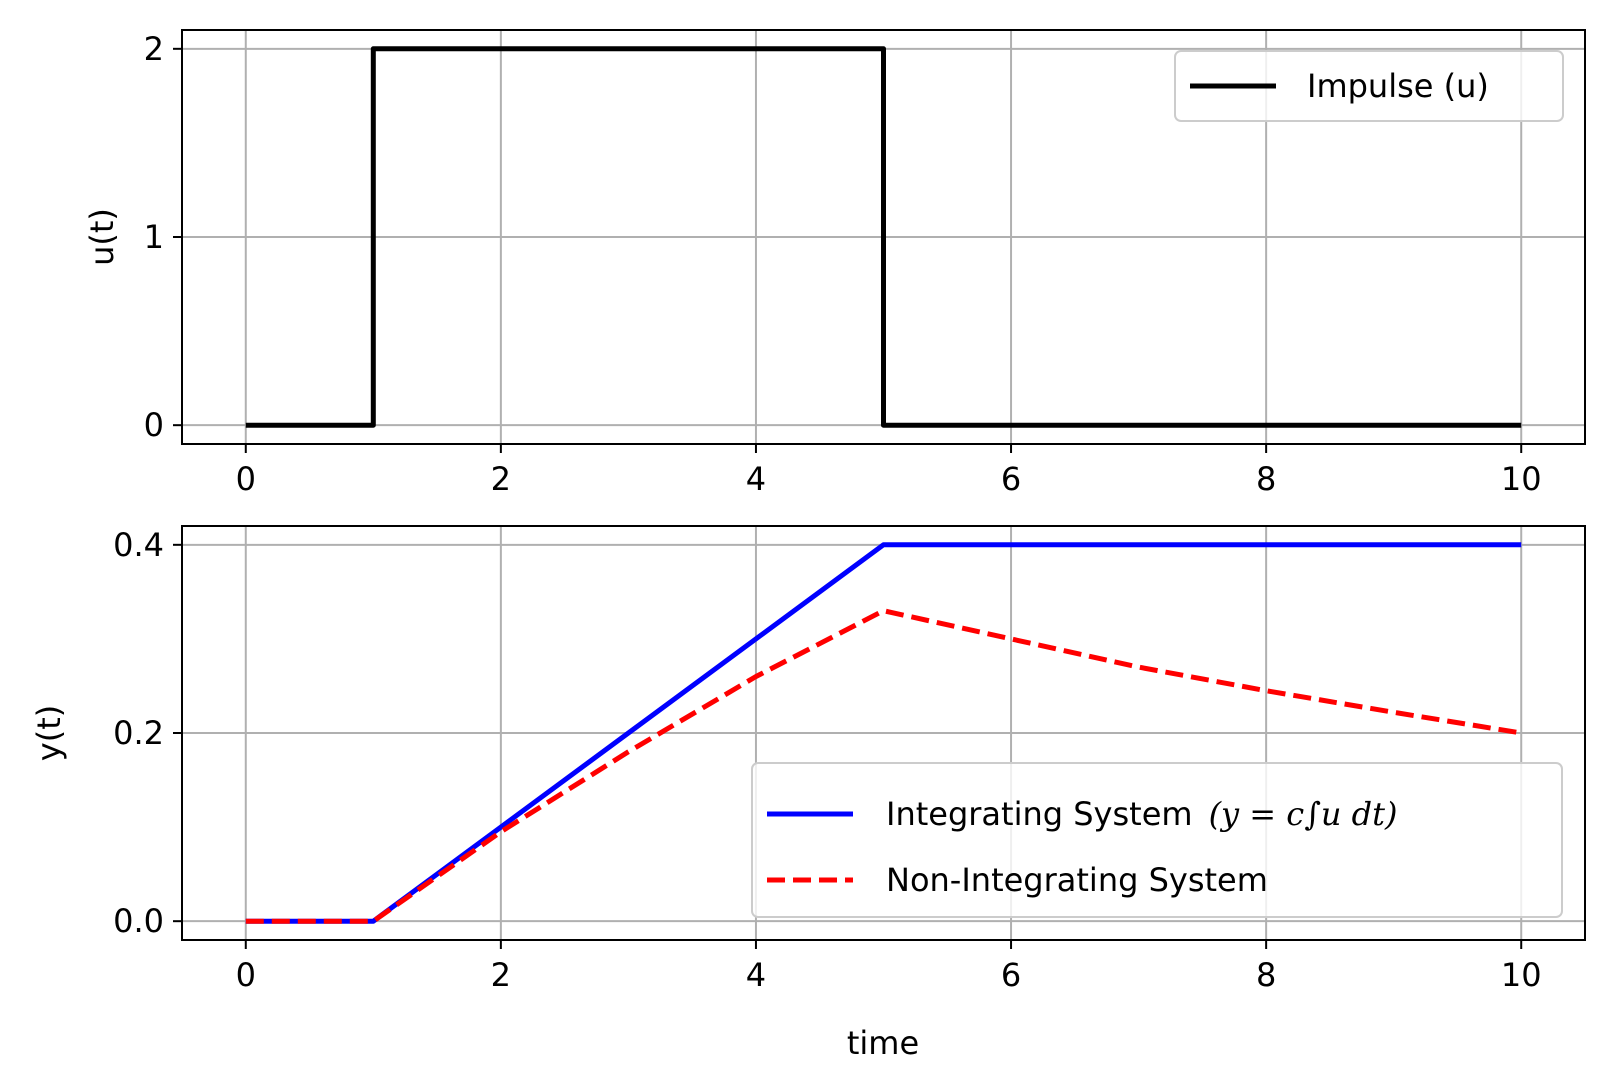 Image resolution: width=1607 pixels, height=1091 pixels. I want to click on y-axis-label: y(t), so click(49, 733).